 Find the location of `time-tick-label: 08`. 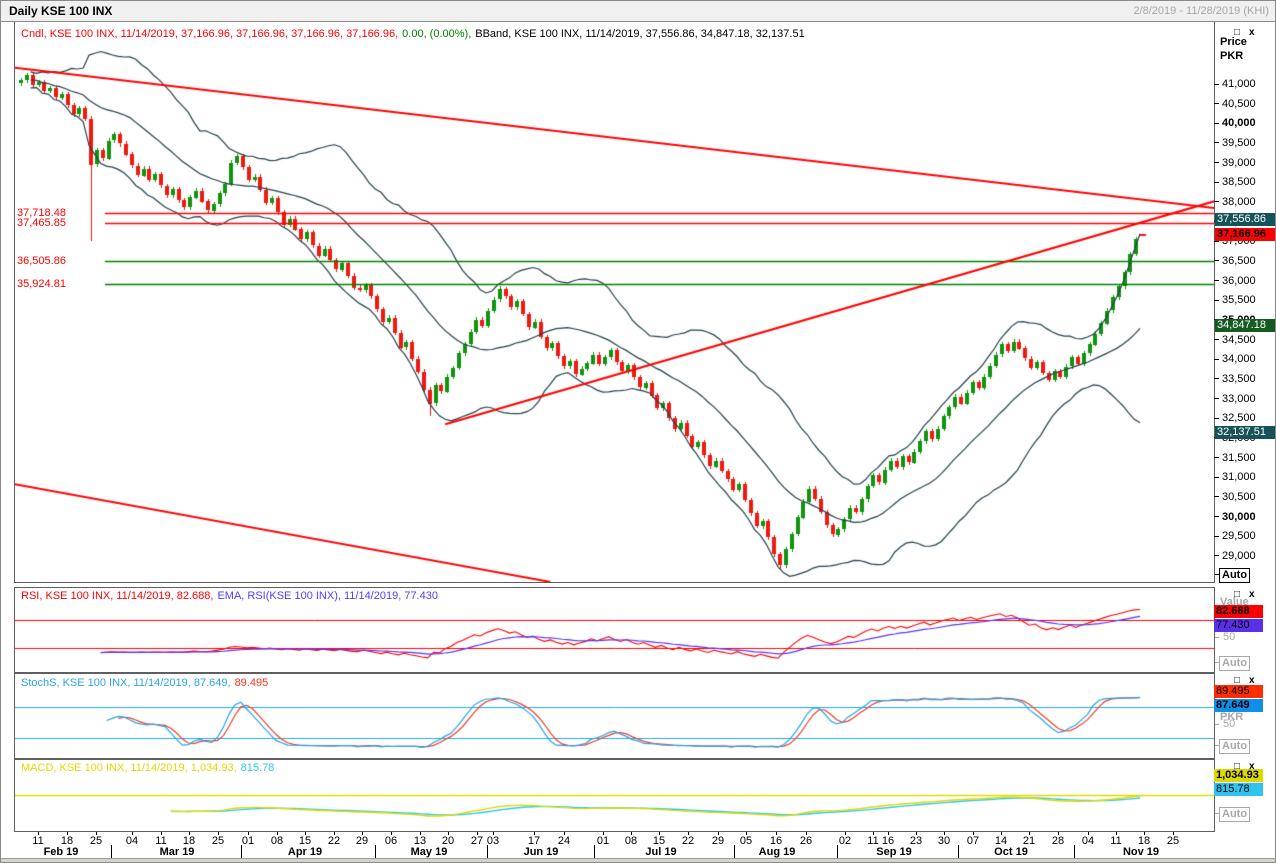

time-tick-label: 08 is located at coordinates (631, 841).